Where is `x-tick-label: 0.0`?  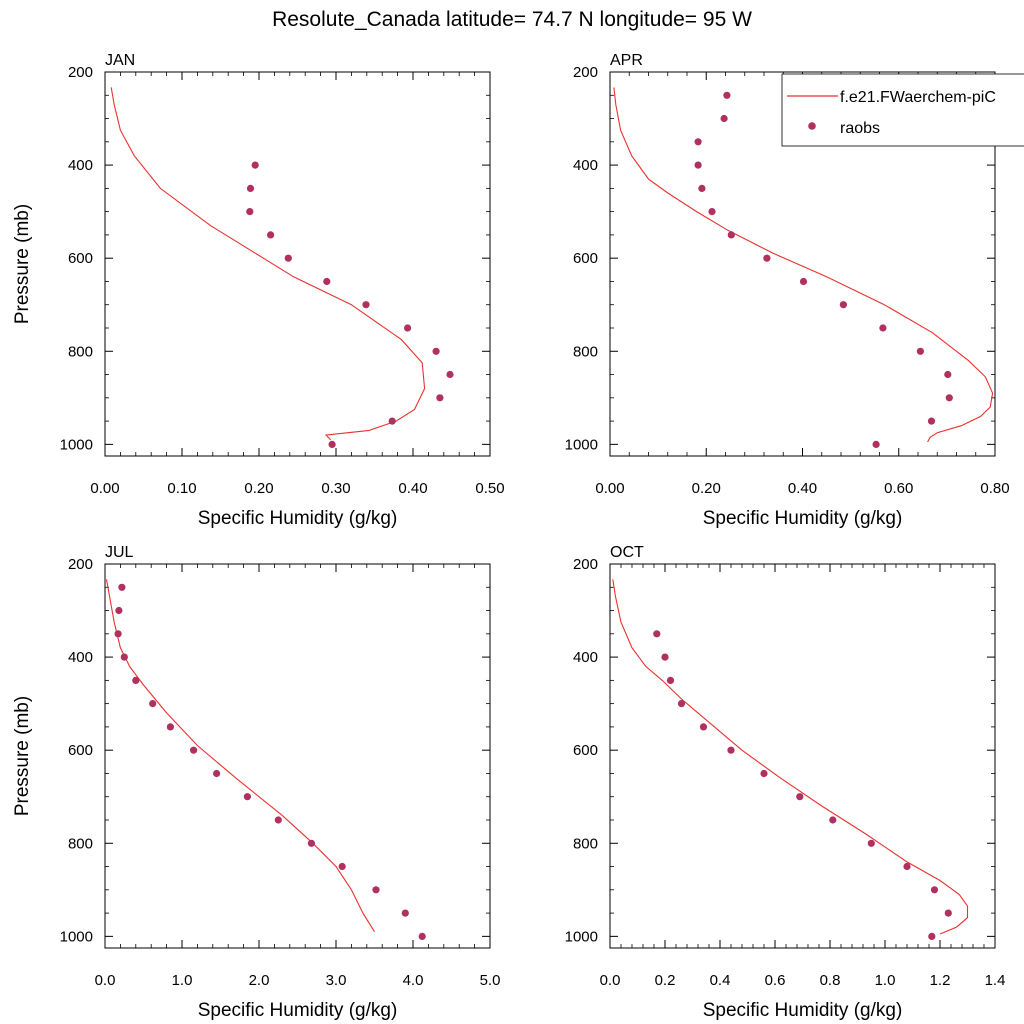
x-tick-label: 0.0 is located at coordinates (610, 980).